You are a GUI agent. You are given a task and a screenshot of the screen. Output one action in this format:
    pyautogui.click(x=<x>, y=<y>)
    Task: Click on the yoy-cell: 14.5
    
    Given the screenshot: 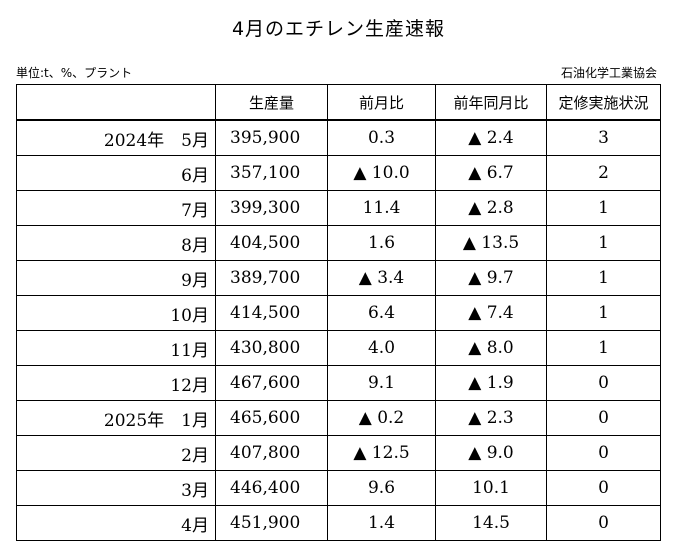 What is the action you would take?
    pyautogui.click(x=491, y=523)
    